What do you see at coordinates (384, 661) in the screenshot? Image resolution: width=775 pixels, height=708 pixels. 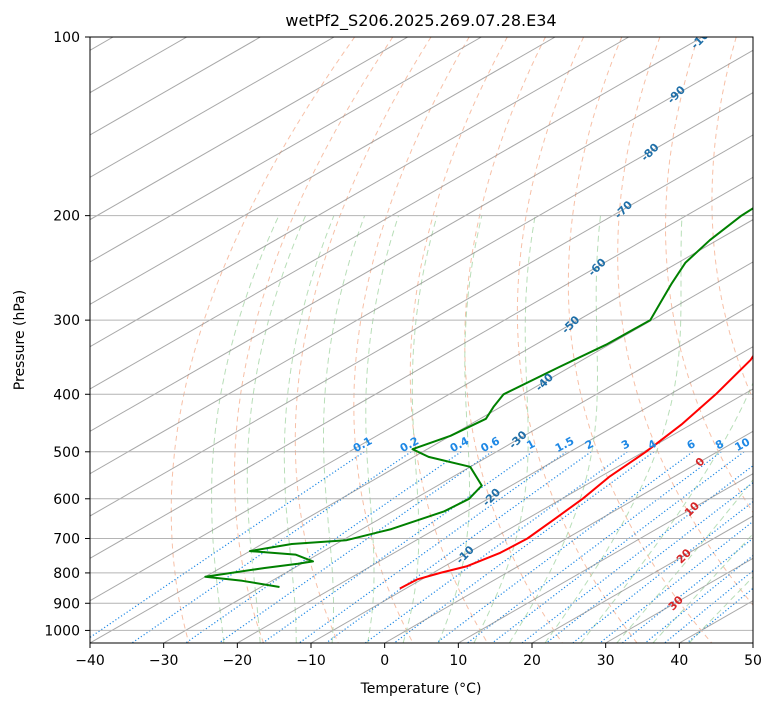 I see `x-tick-label: 0` at bounding box center [384, 661].